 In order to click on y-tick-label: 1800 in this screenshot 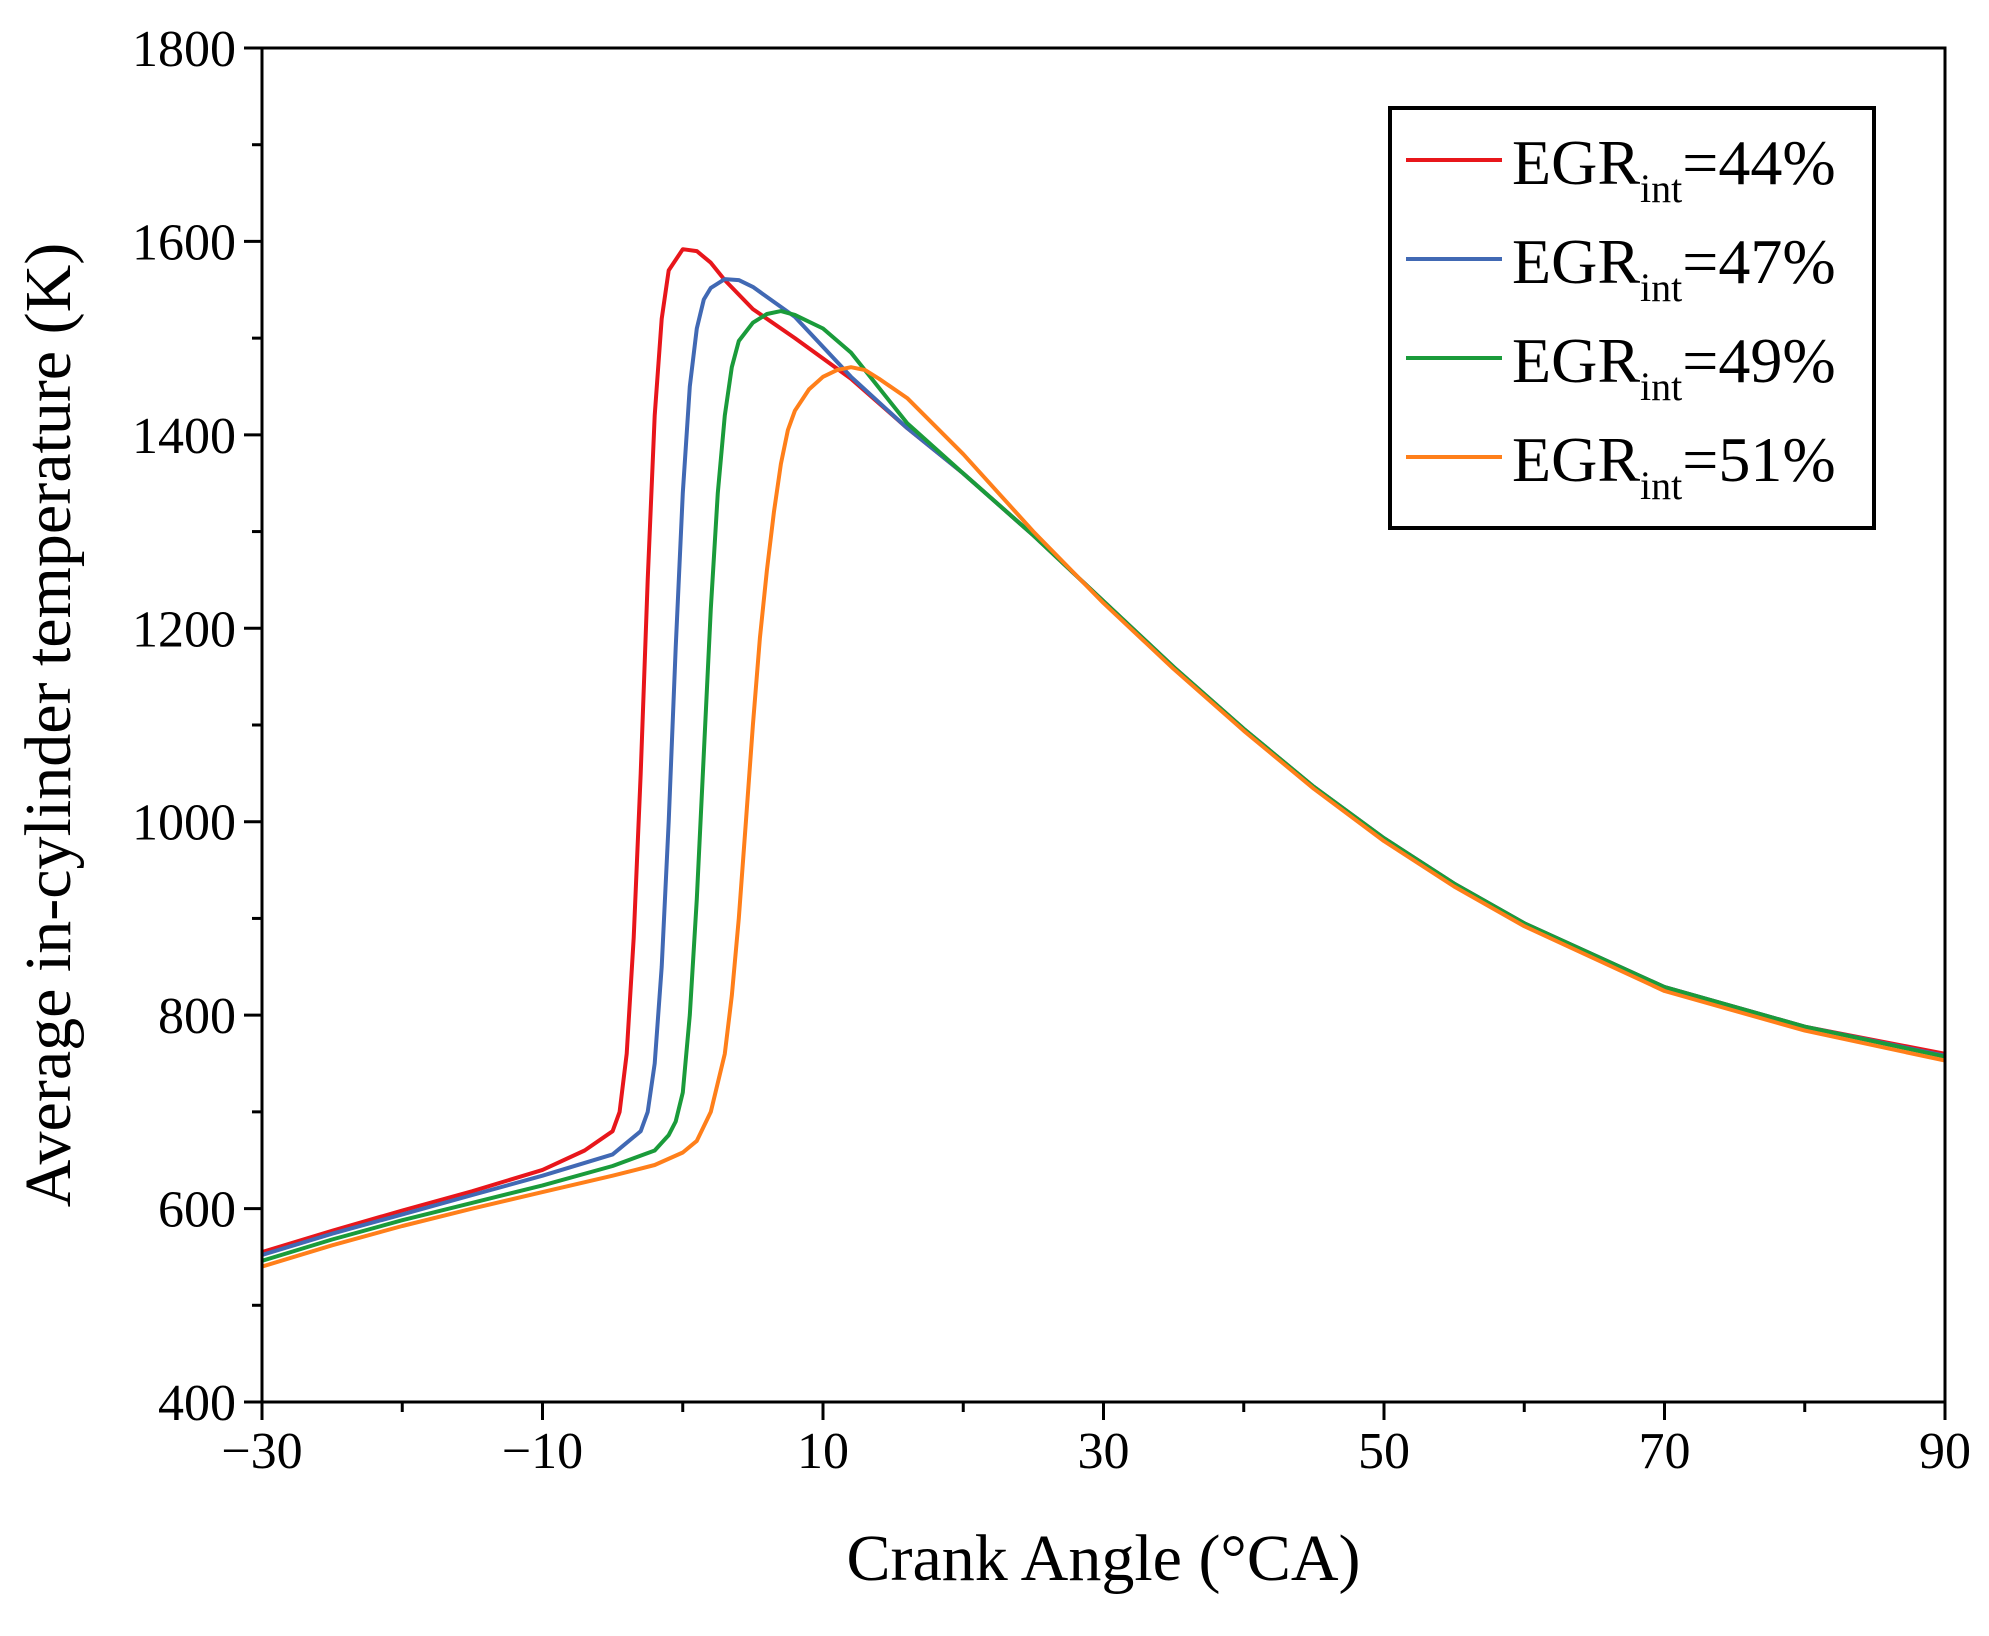, I will do `click(184, 49)`.